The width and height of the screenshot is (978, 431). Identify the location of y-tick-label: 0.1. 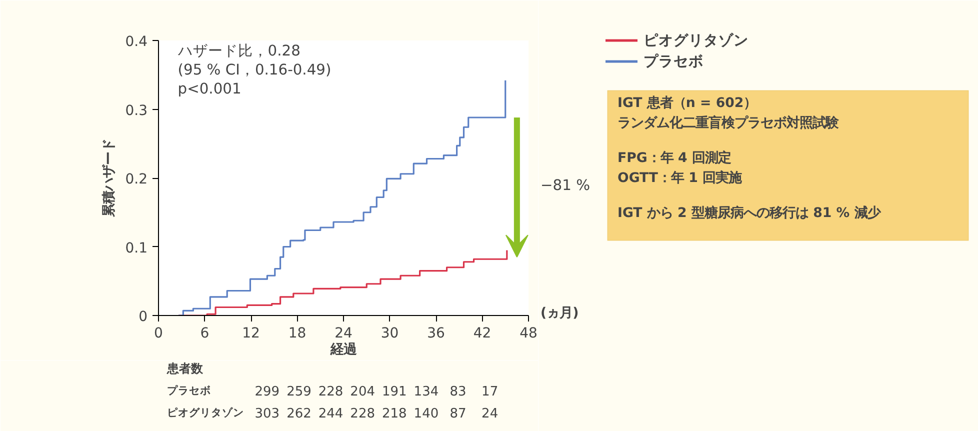
(136, 248).